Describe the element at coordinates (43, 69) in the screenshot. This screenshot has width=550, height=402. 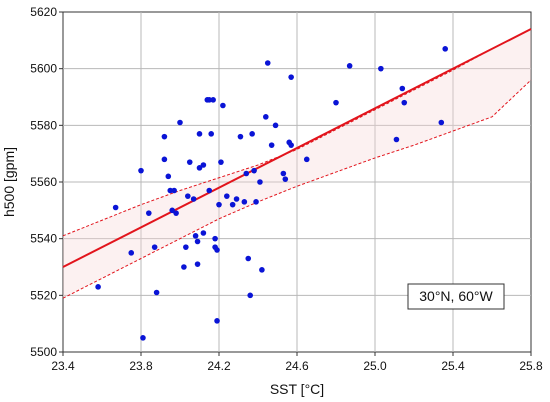
I see `y-tick-label: 5600` at that location.